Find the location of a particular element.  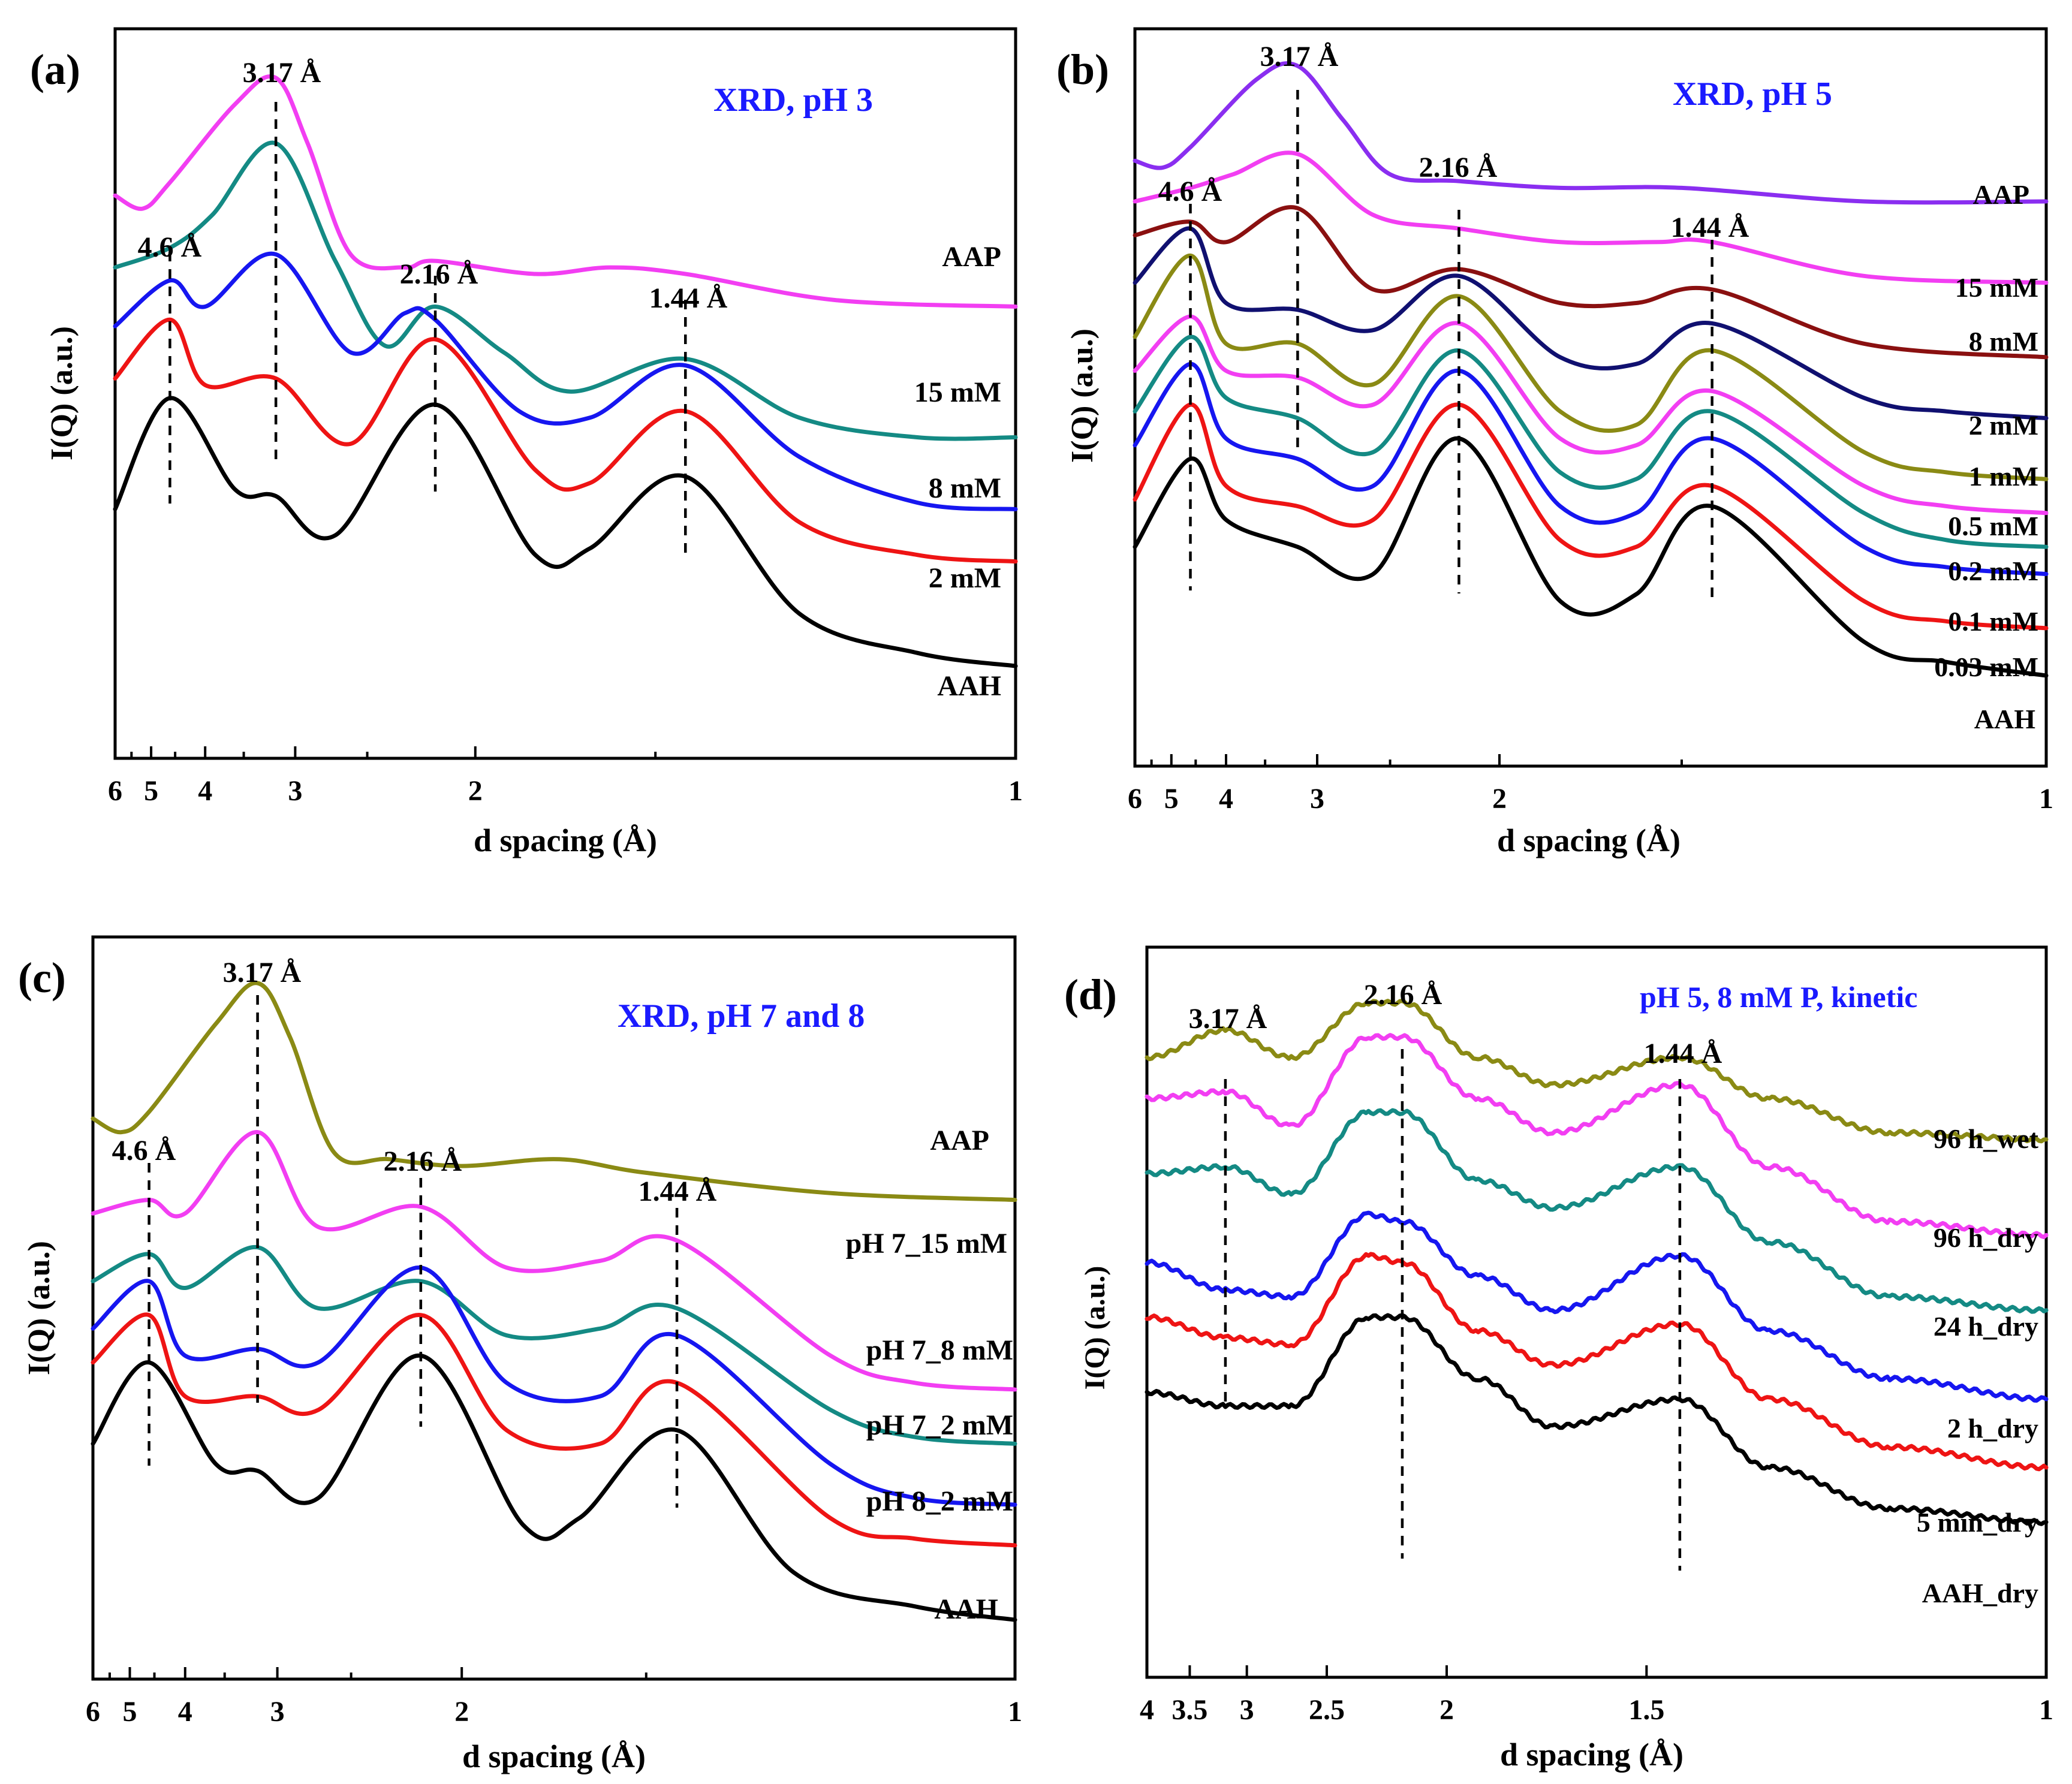

peak-label-c-1.44: 1.44 Å is located at coordinates (678, 1191).